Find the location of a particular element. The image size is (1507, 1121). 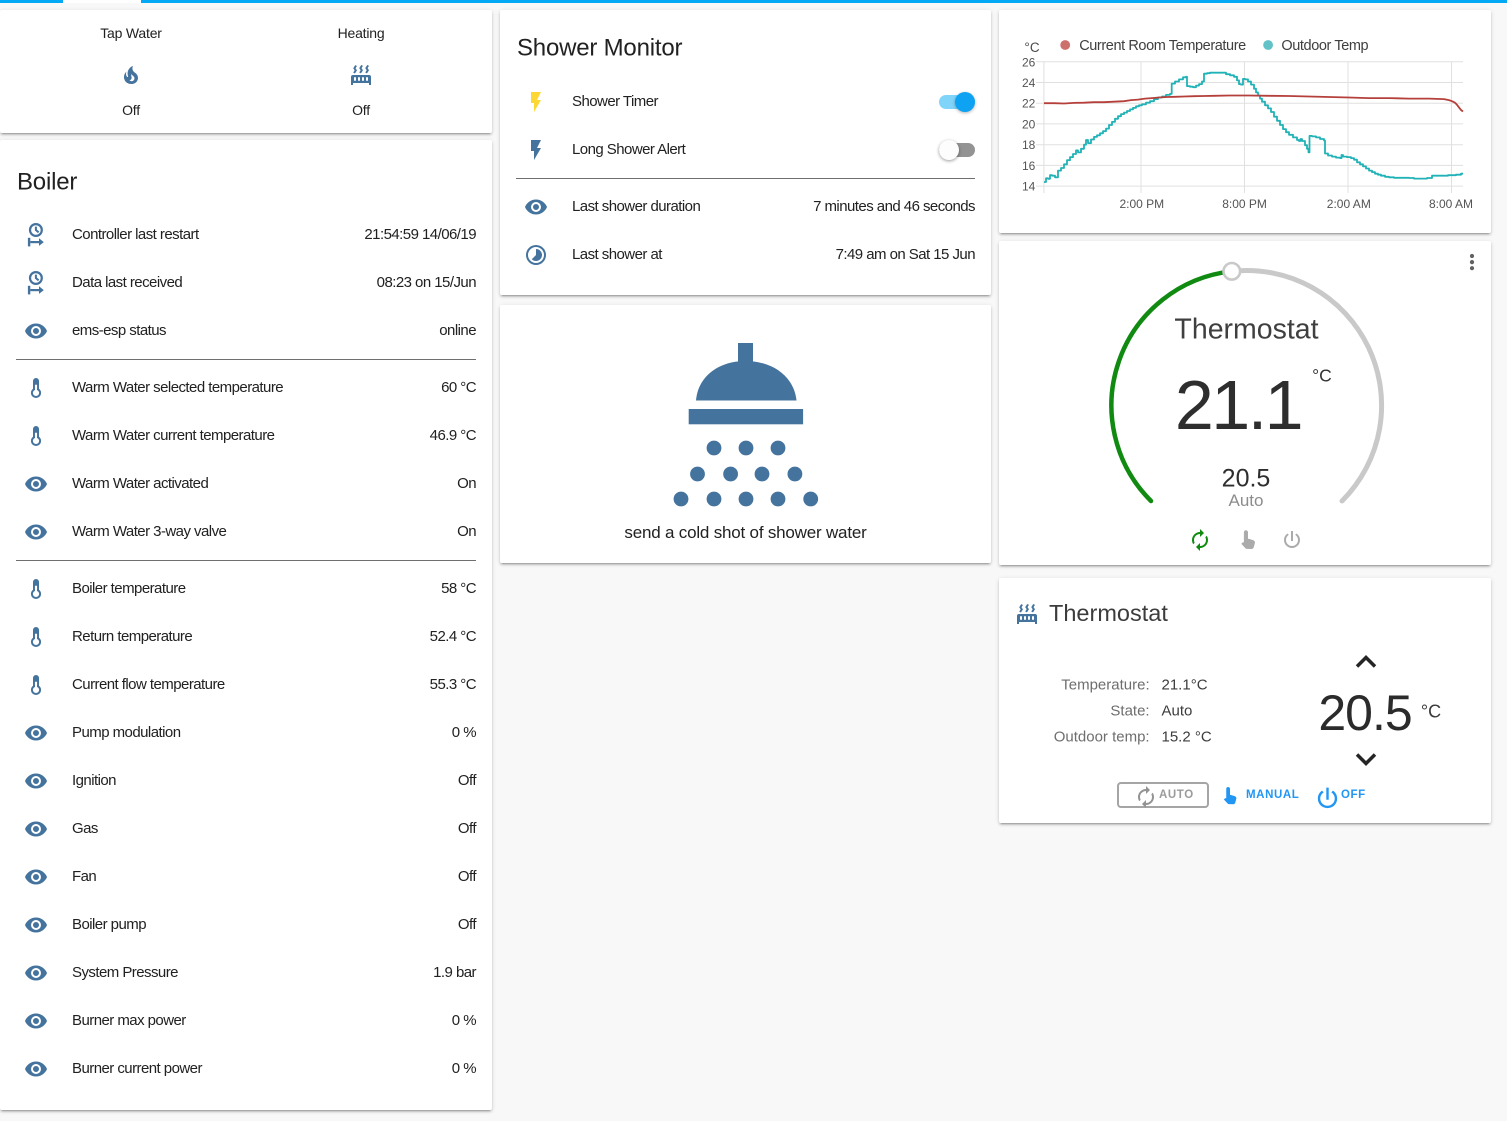

svg-text: 14 is located at coordinates (1029, 187).